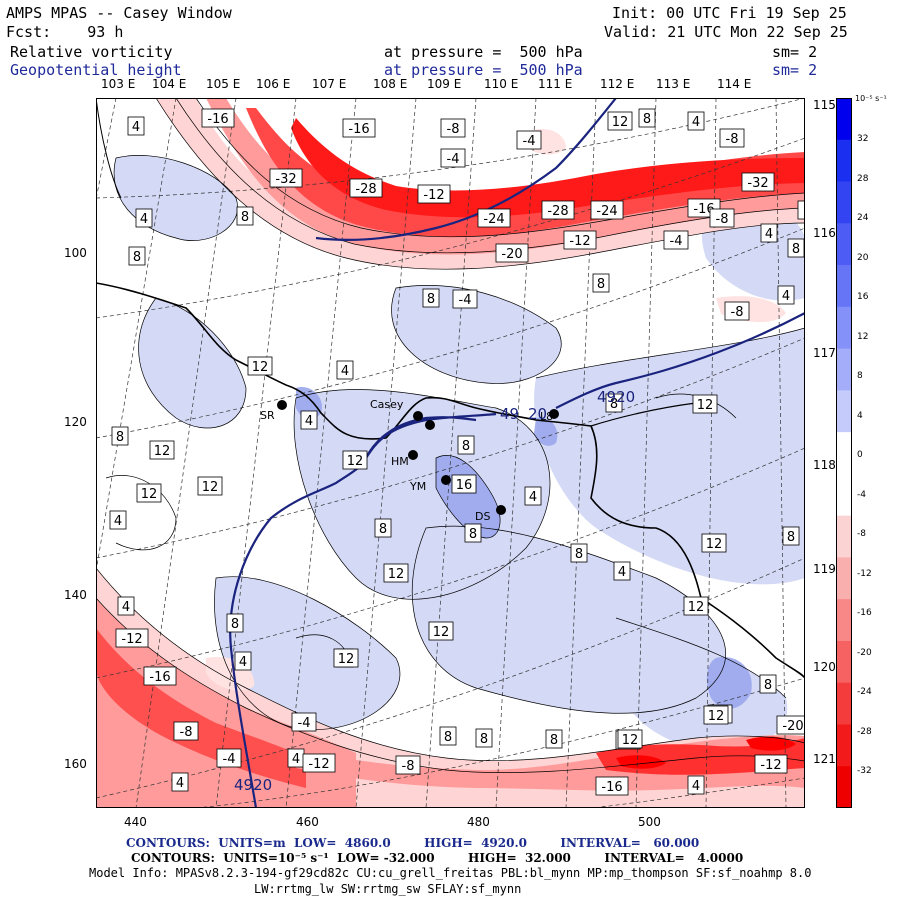 This screenshot has height=900, width=900. Describe the element at coordinates (871, 98) in the screenshot. I see `colorbar-unit: 10⁻⁵ s⁻¹` at that location.